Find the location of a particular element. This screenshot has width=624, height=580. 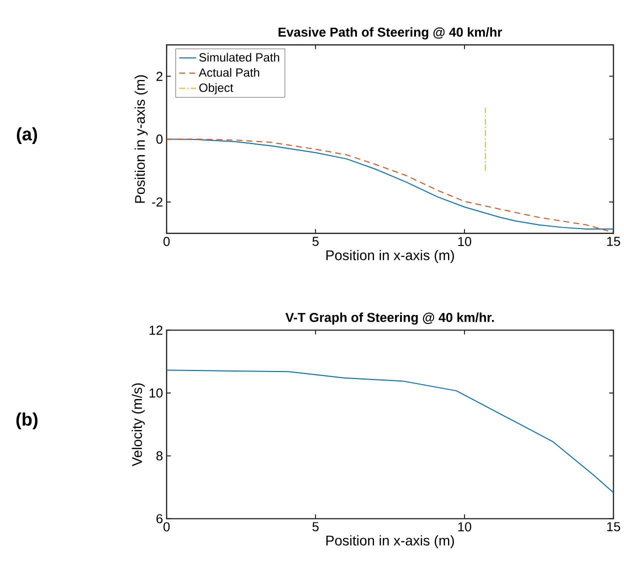

y-tick-label: 10 is located at coordinates (156, 393).